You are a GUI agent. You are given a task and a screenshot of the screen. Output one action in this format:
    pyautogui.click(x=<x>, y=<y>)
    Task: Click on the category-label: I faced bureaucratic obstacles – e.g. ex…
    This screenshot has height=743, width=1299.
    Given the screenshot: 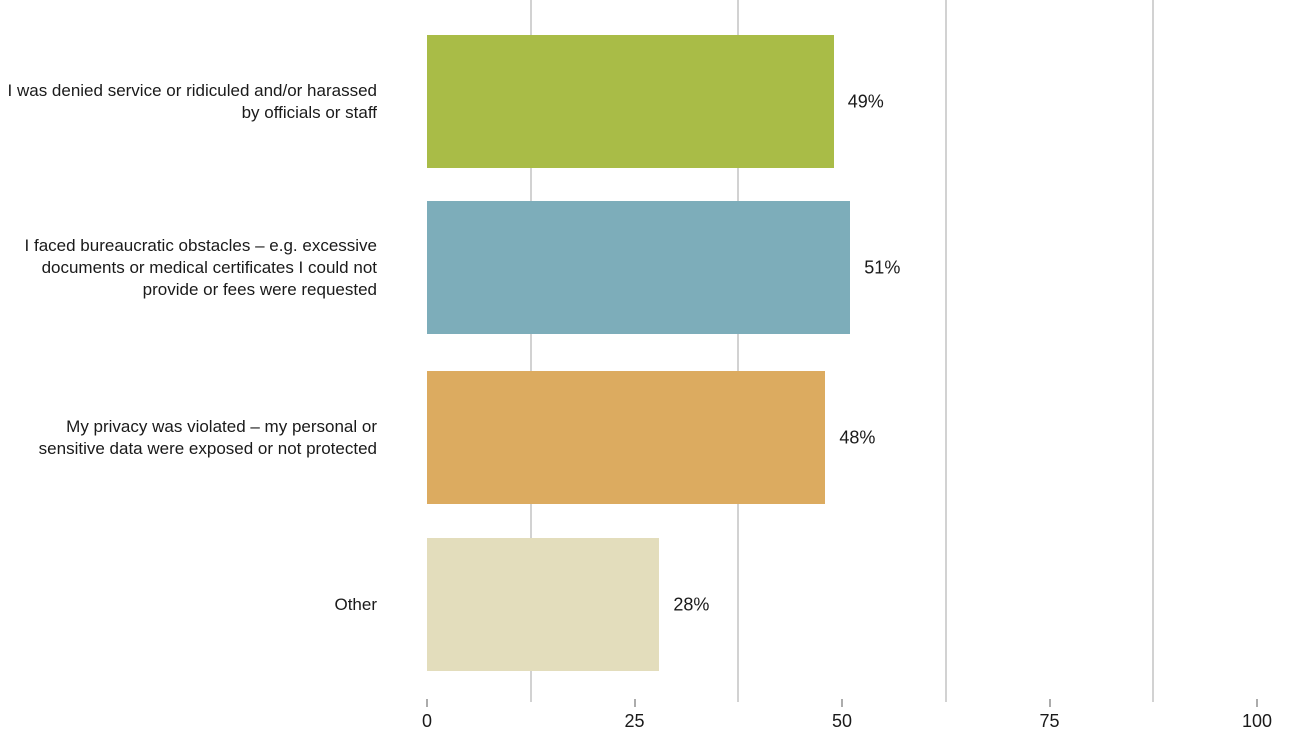 What is the action you would take?
    pyautogui.click(x=200, y=267)
    